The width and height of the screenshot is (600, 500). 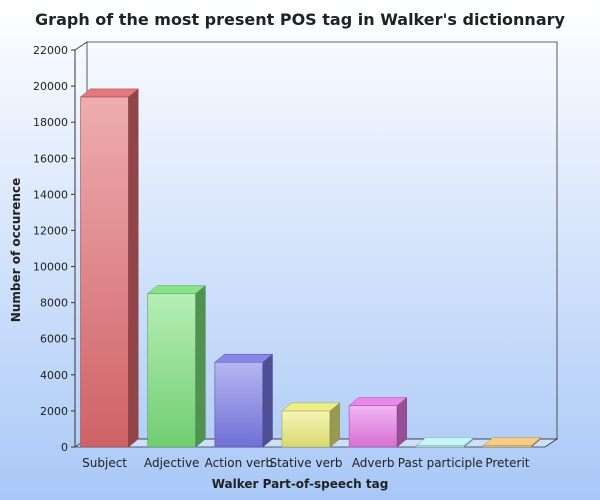 What do you see at coordinates (50, 122) in the screenshot?
I see `y-tick-label: 18000` at bounding box center [50, 122].